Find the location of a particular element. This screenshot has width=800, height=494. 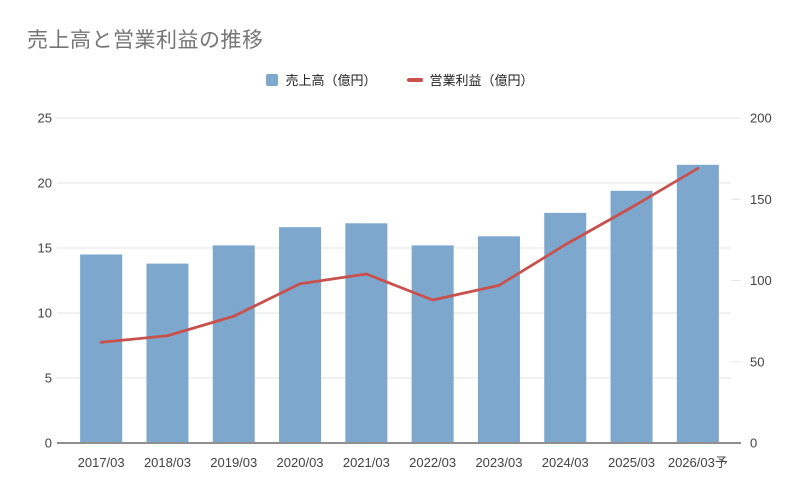

left-axis-tick-label: 15 is located at coordinates (45, 248).